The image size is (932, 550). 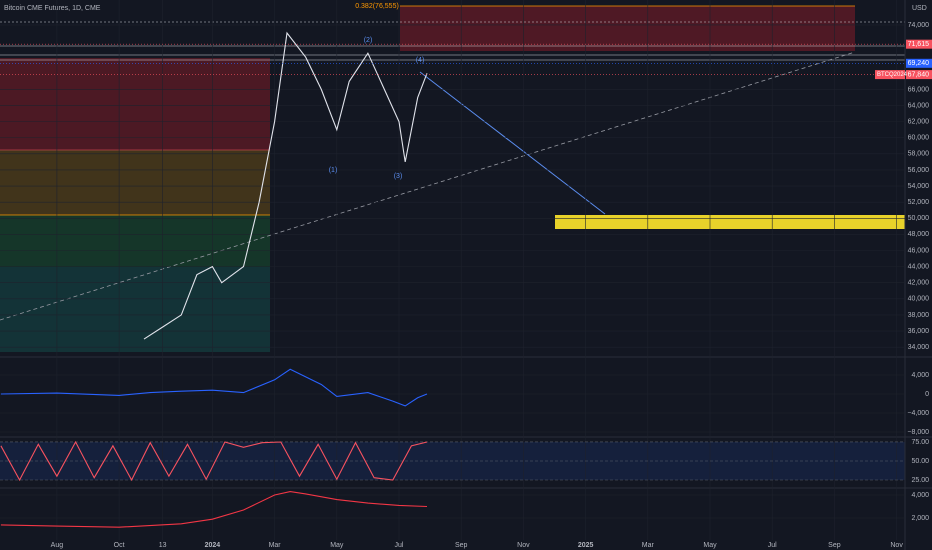 I want to click on y-tick-label: 38,000, so click(x=919, y=315).